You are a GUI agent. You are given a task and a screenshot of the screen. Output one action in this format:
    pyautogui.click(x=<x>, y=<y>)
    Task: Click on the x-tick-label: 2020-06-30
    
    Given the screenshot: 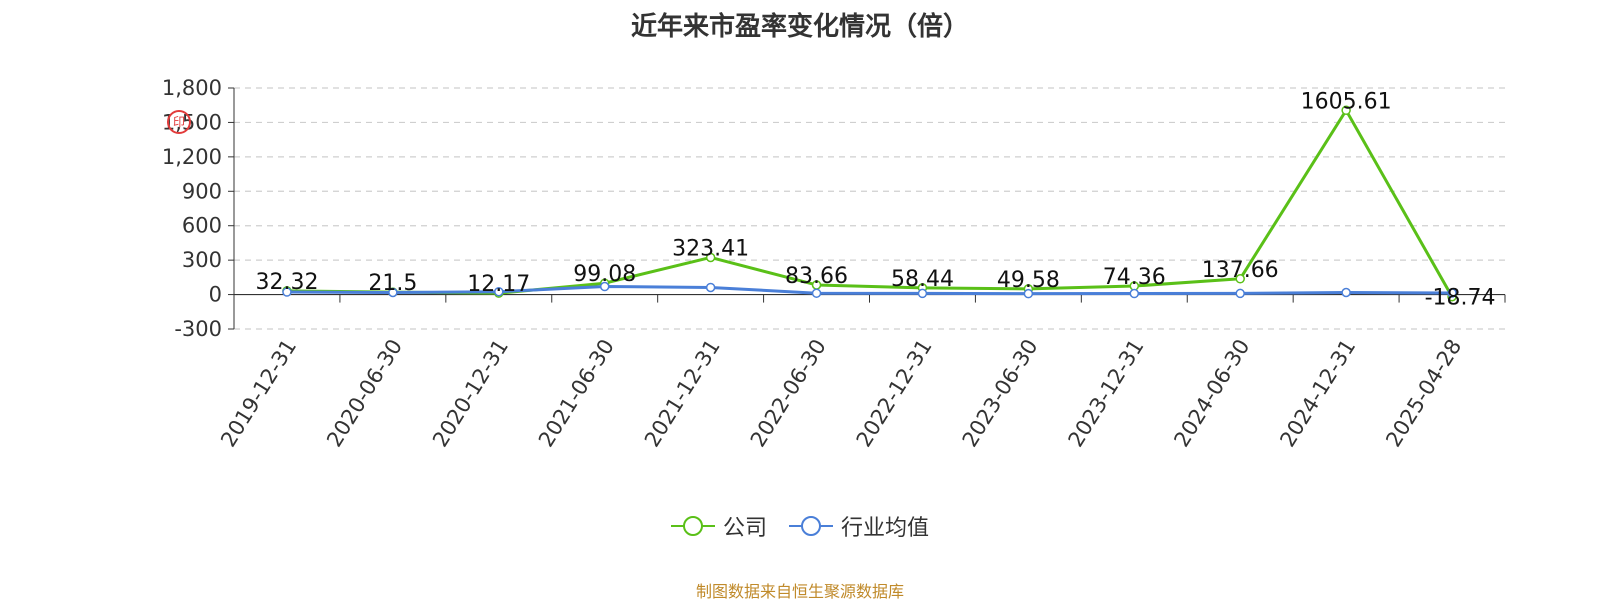 What is the action you would take?
    pyautogui.click(x=364, y=393)
    